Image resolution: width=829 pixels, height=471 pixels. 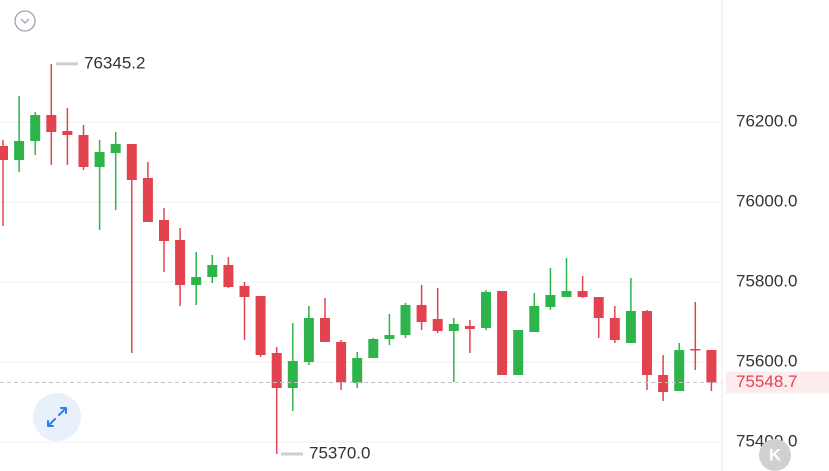 What do you see at coordinates (766, 381) in the screenshot?
I see `last-price-label: 75548.7` at bounding box center [766, 381].